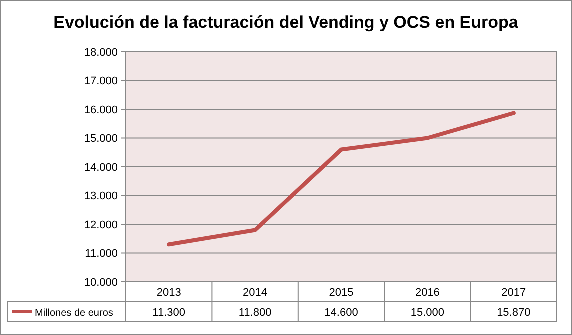 The height and width of the screenshot is (335, 572). What do you see at coordinates (169, 293) in the screenshot?
I see `x-tick-label: 2013` at bounding box center [169, 293].